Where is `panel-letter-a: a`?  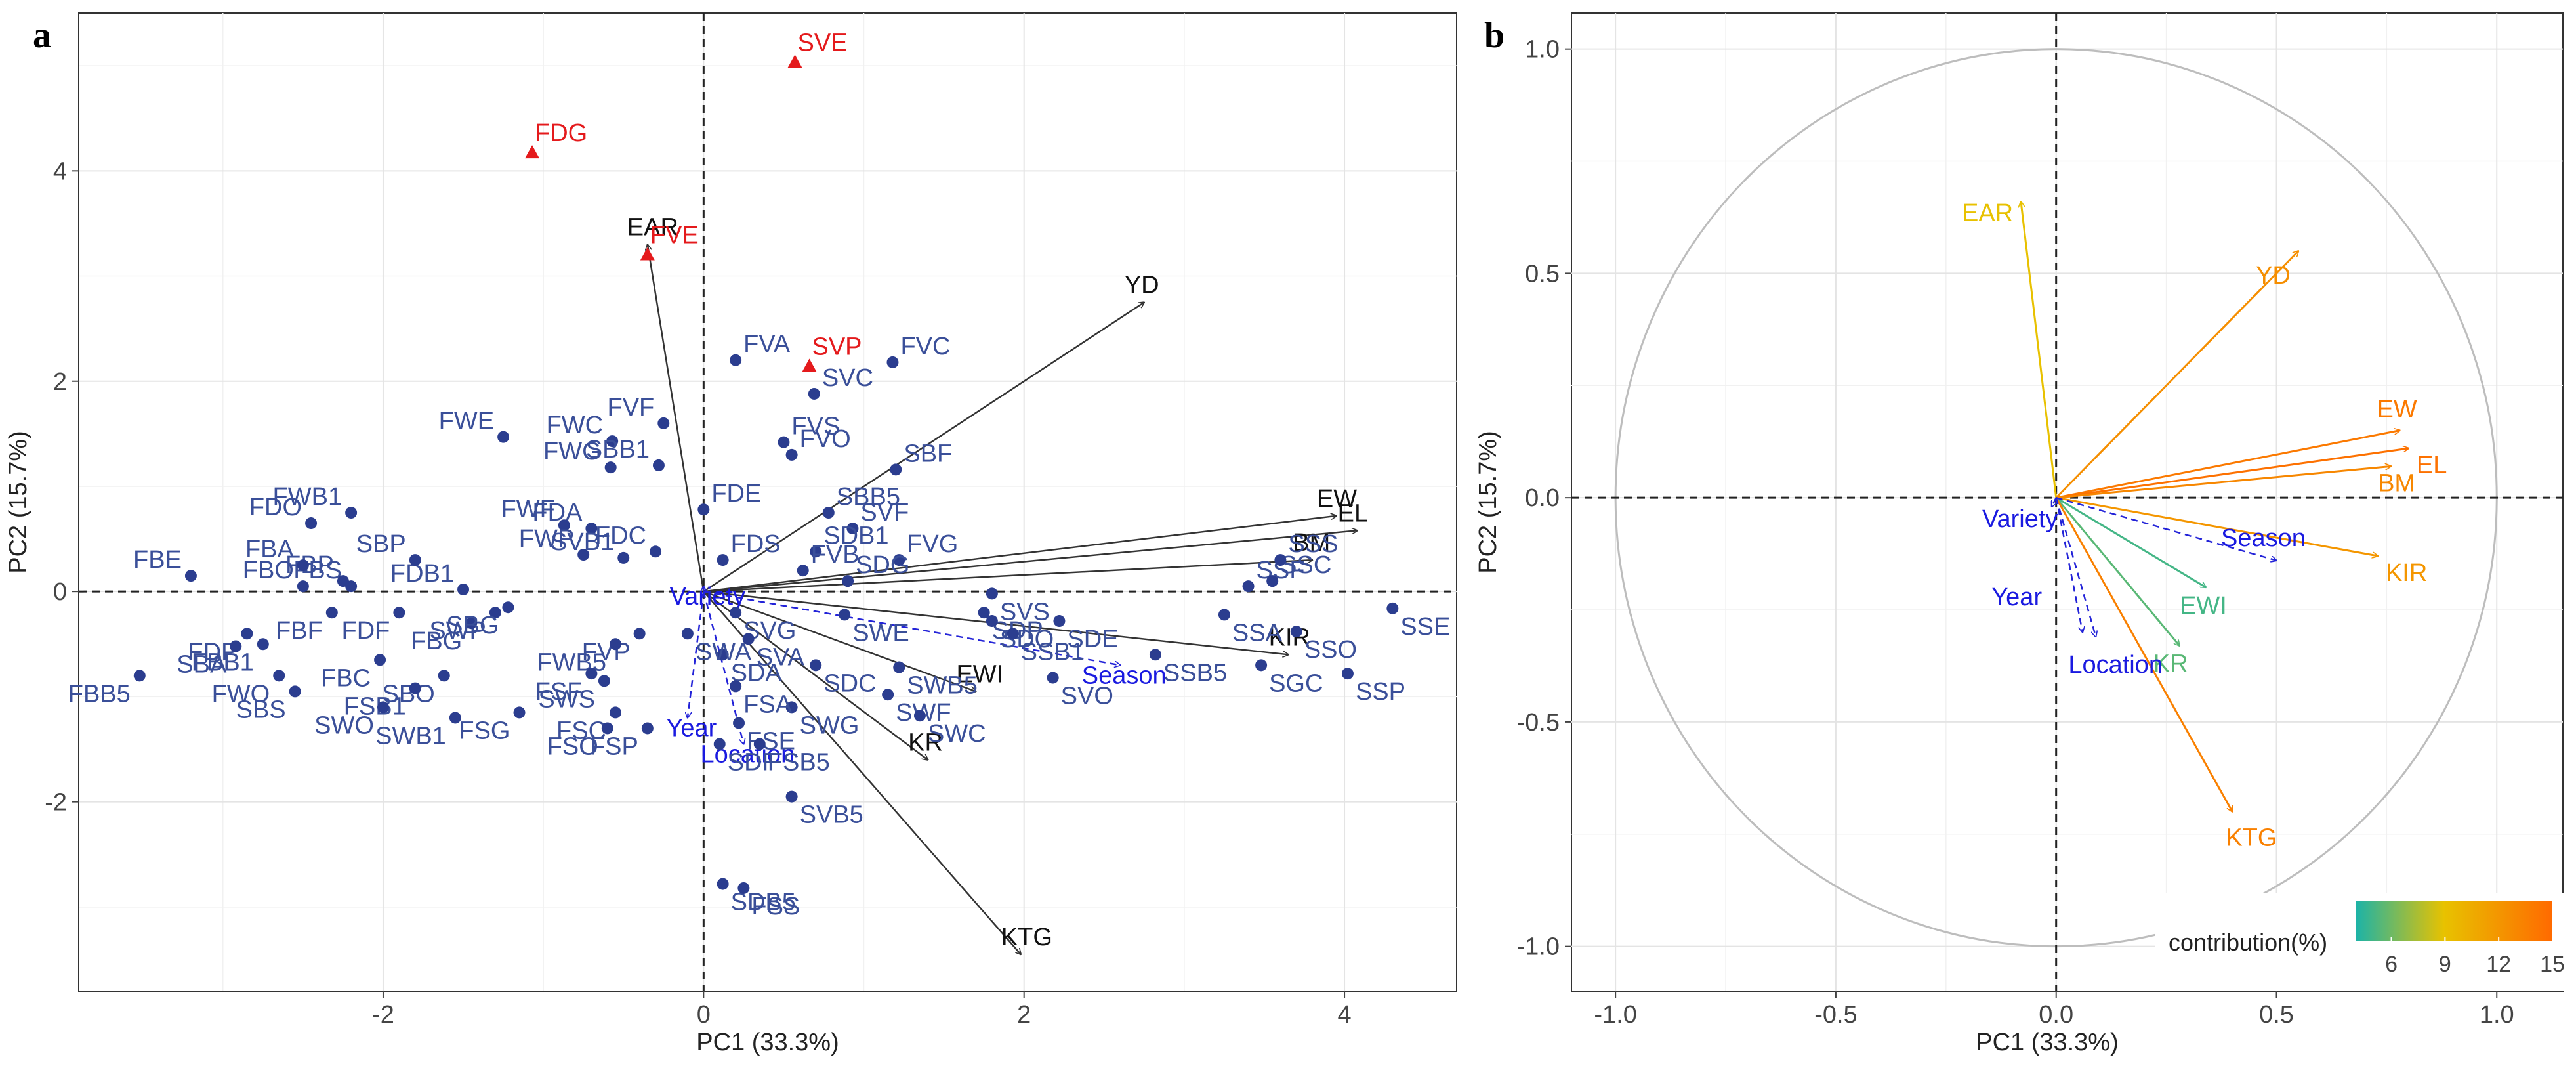
panel-letter-a: a is located at coordinates (42, 35).